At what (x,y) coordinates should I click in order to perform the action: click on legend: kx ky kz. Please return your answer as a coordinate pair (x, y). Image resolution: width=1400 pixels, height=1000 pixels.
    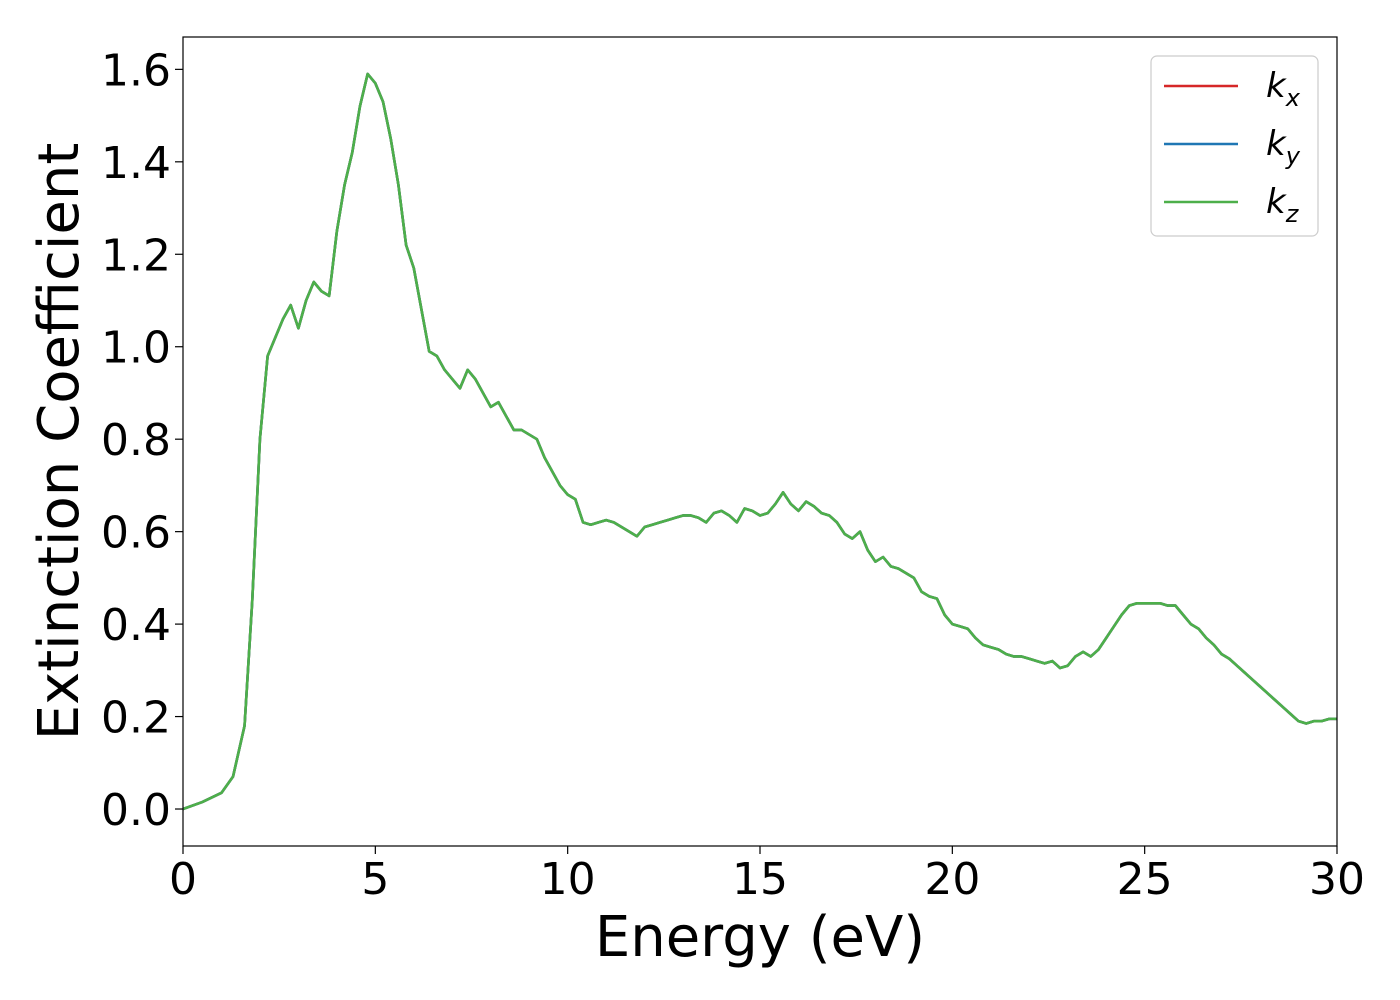
    Looking at the image, I should click on (1234, 146).